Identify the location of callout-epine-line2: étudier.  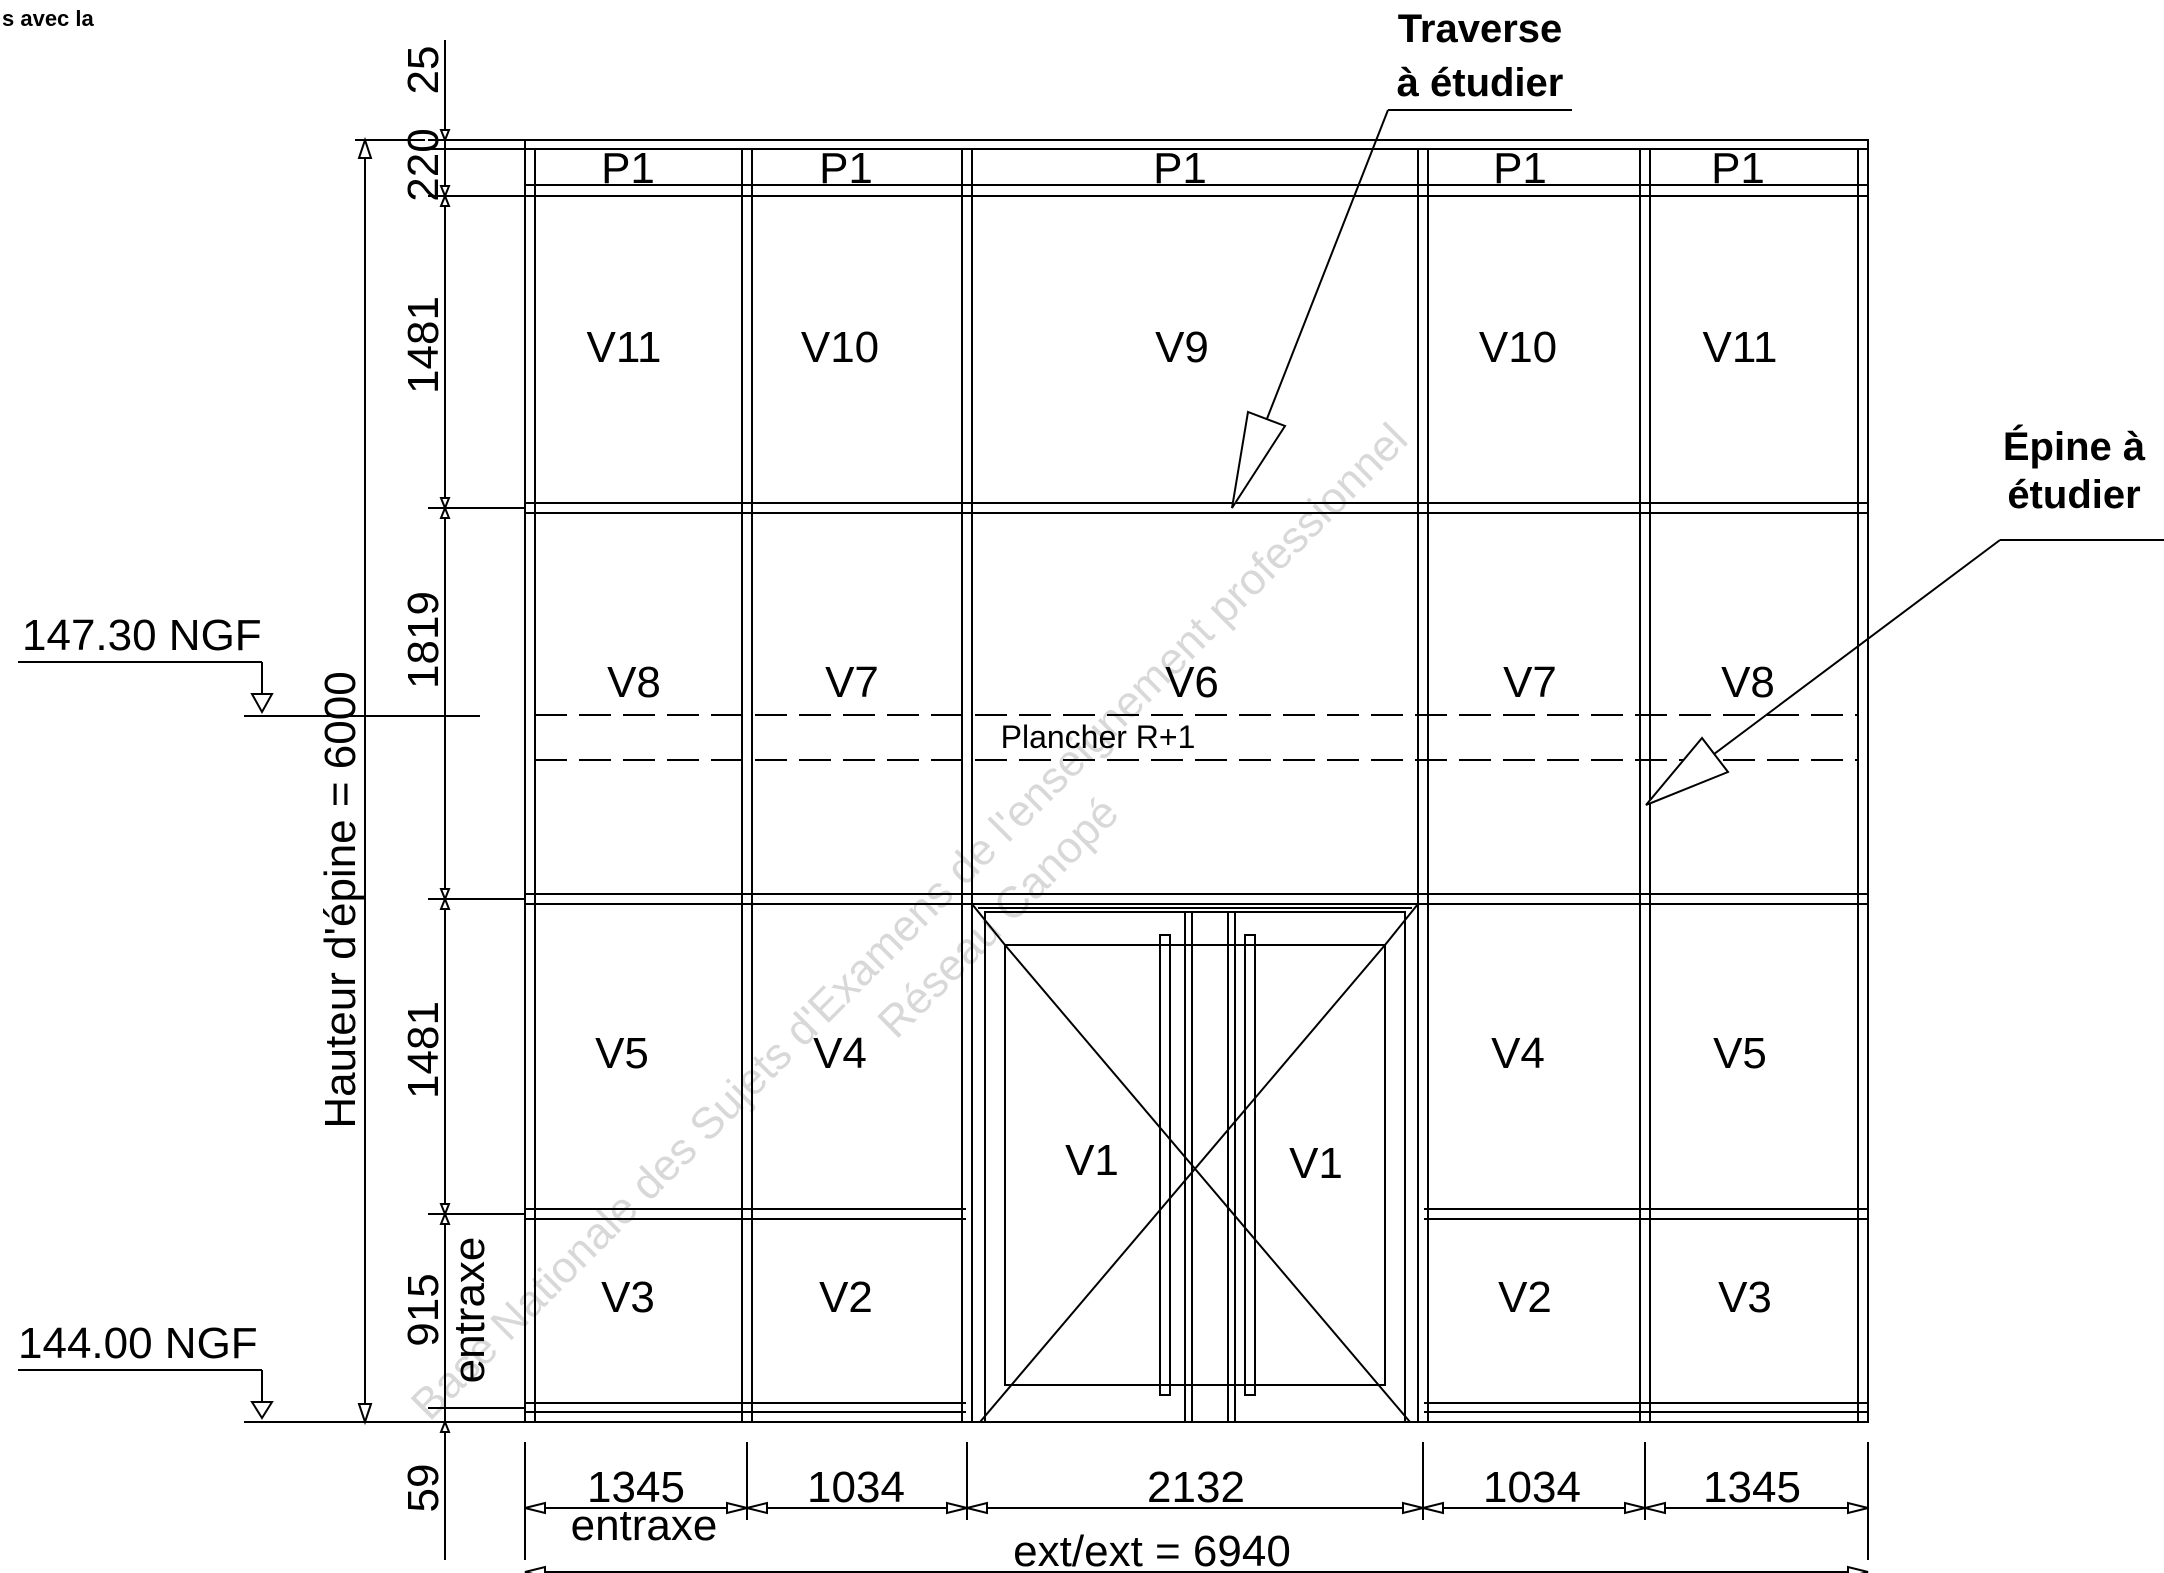
(2073, 495).